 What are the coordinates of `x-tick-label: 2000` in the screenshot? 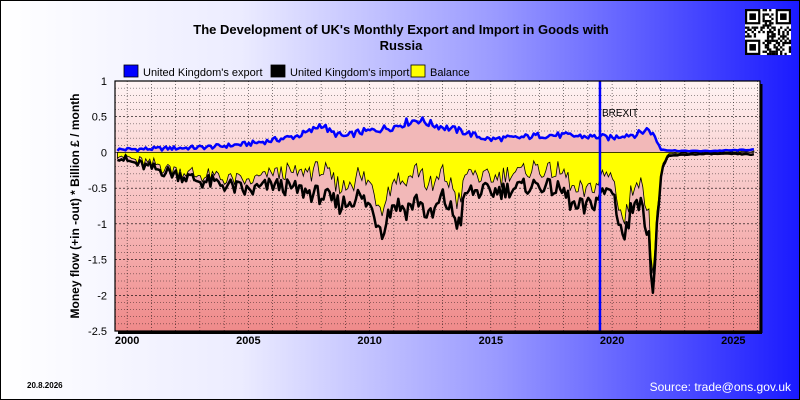 It's located at (127, 341).